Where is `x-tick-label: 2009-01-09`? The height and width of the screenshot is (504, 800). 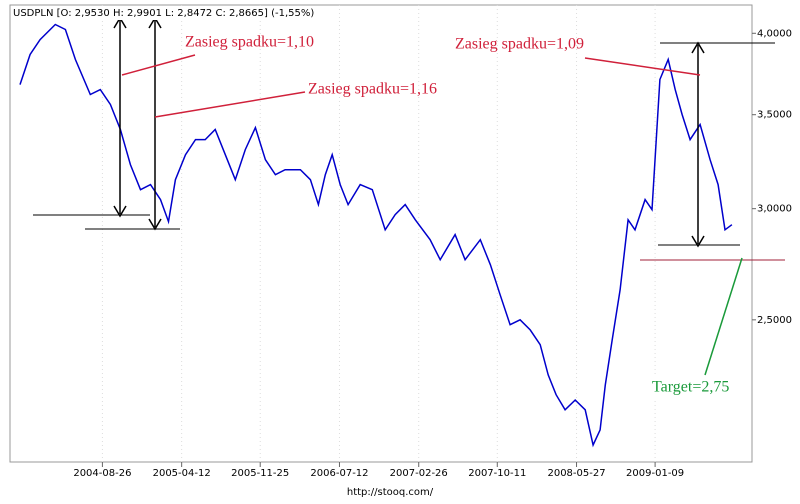 x-tick-label: 2009-01-09 is located at coordinates (655, 473).